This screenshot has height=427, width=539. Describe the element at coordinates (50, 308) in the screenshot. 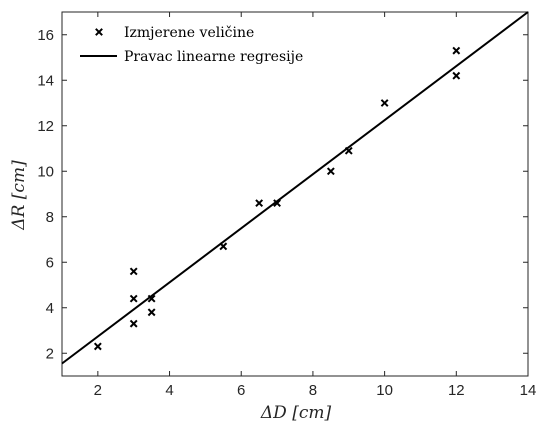

I see `y-tick-label: 4` at that location.